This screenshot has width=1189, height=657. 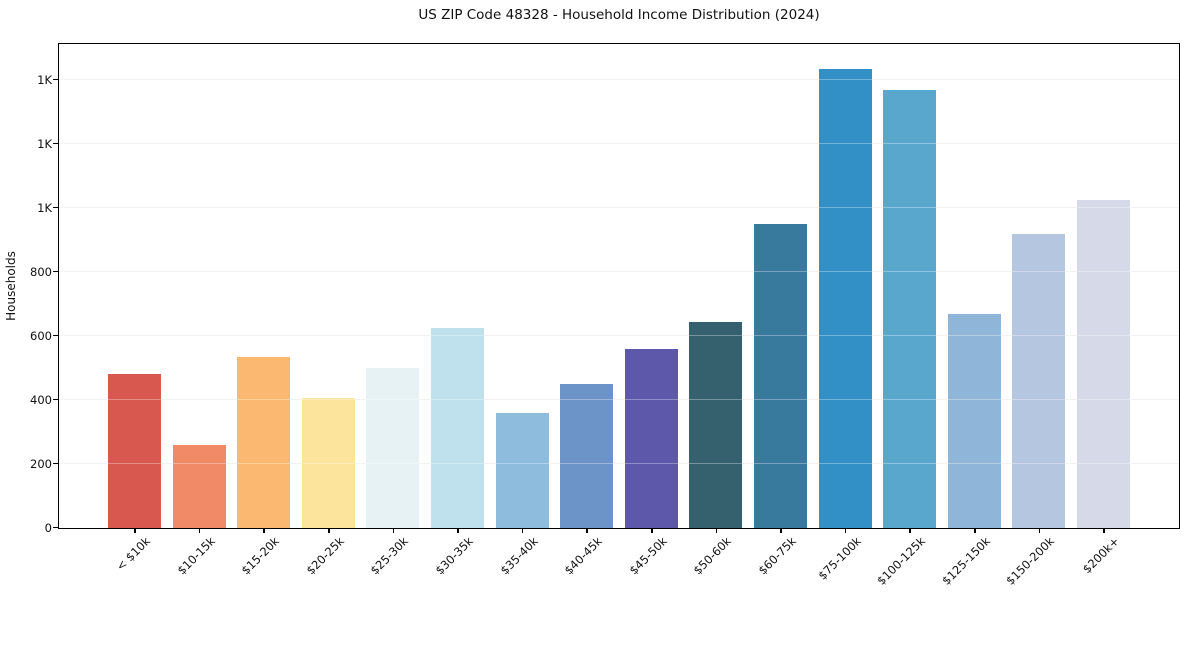 What do you see at coordinates (715, 425) in the screenshot?
I see `bar-50-60k` at bounding box center [715, 425].